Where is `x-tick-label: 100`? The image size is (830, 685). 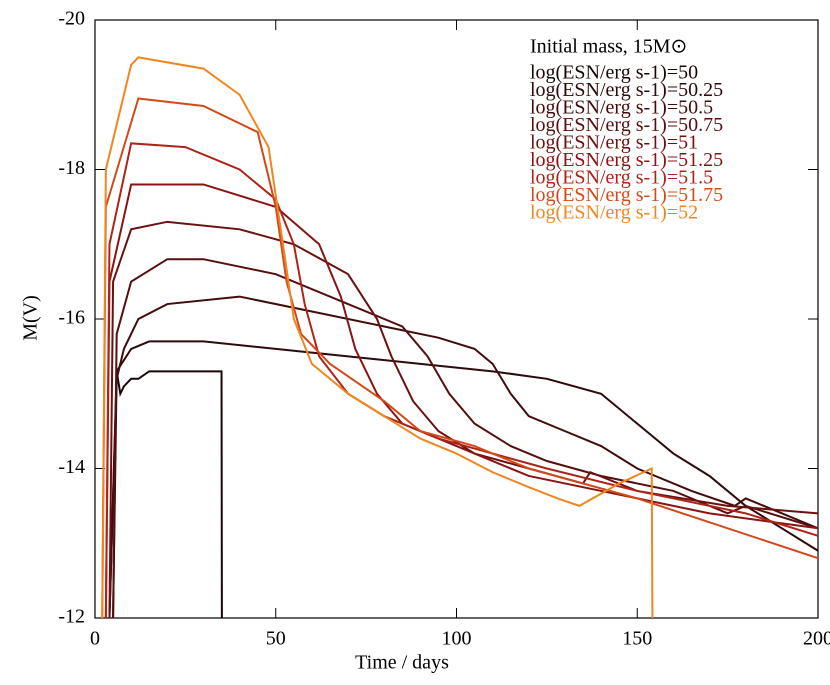 x-tick-label: 100 is located at coordinates (457, 639).